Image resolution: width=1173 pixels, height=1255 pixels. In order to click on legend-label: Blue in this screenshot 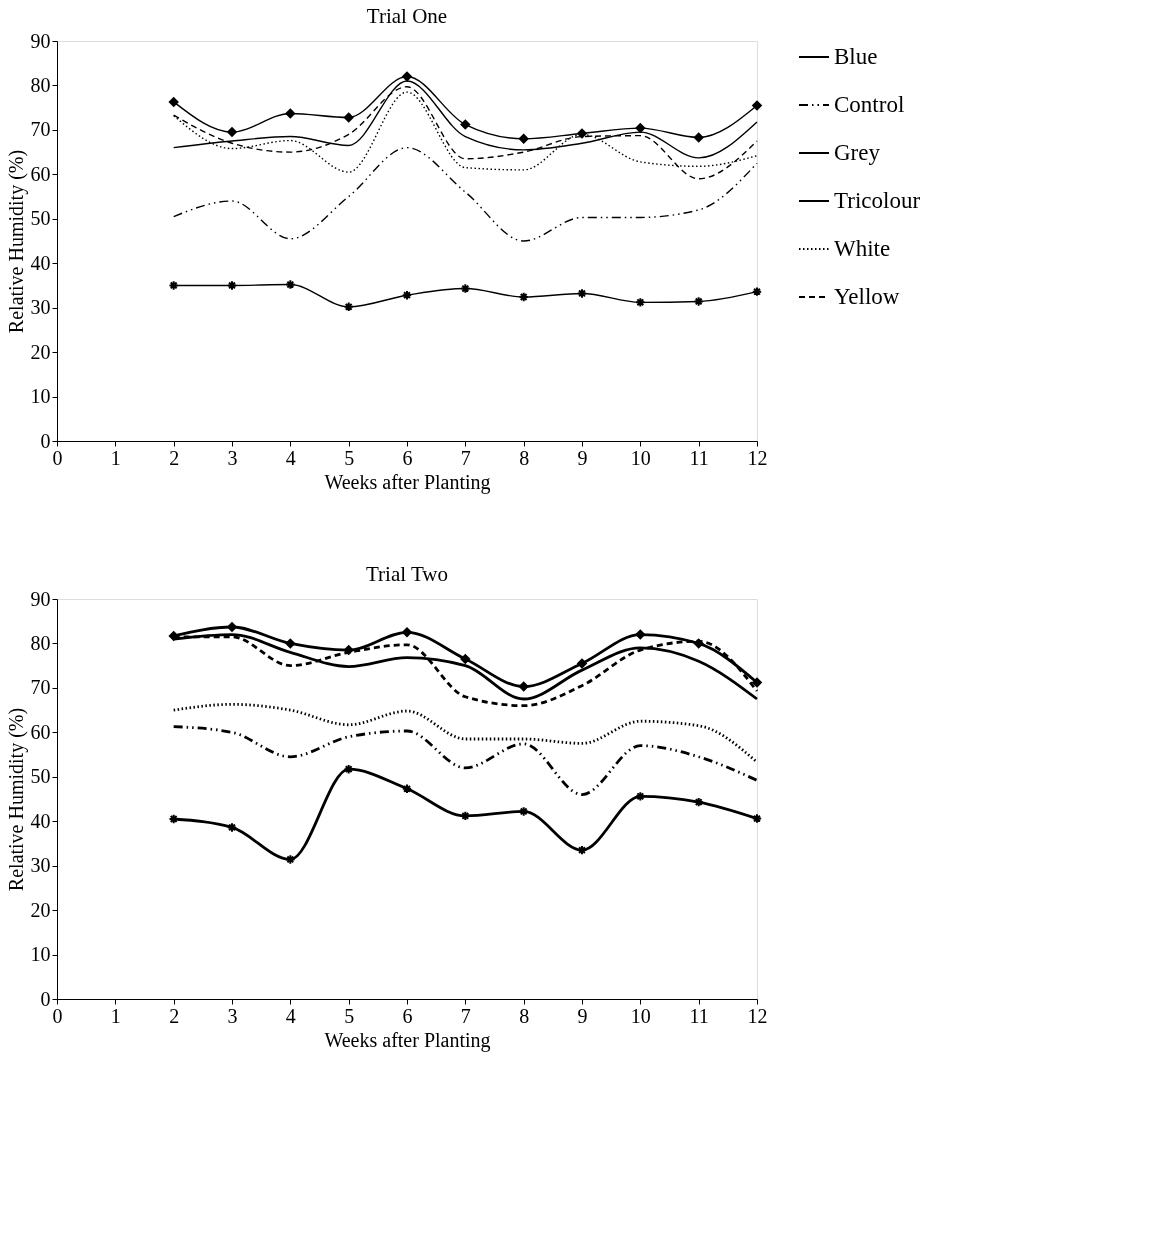, I will do `click(856, 56)`.